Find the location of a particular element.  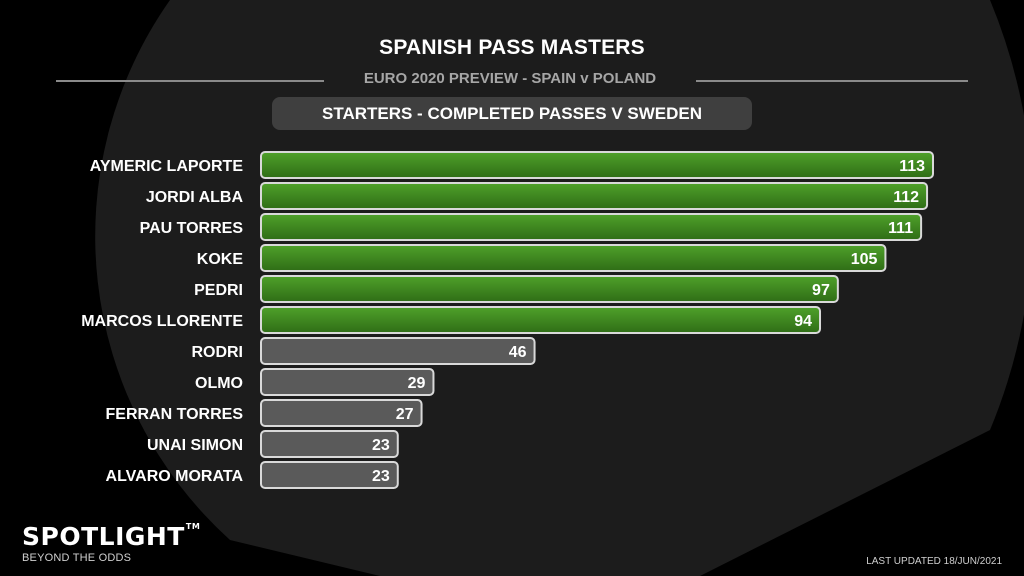

value-label: 29 is located at coordinates (417, 383).